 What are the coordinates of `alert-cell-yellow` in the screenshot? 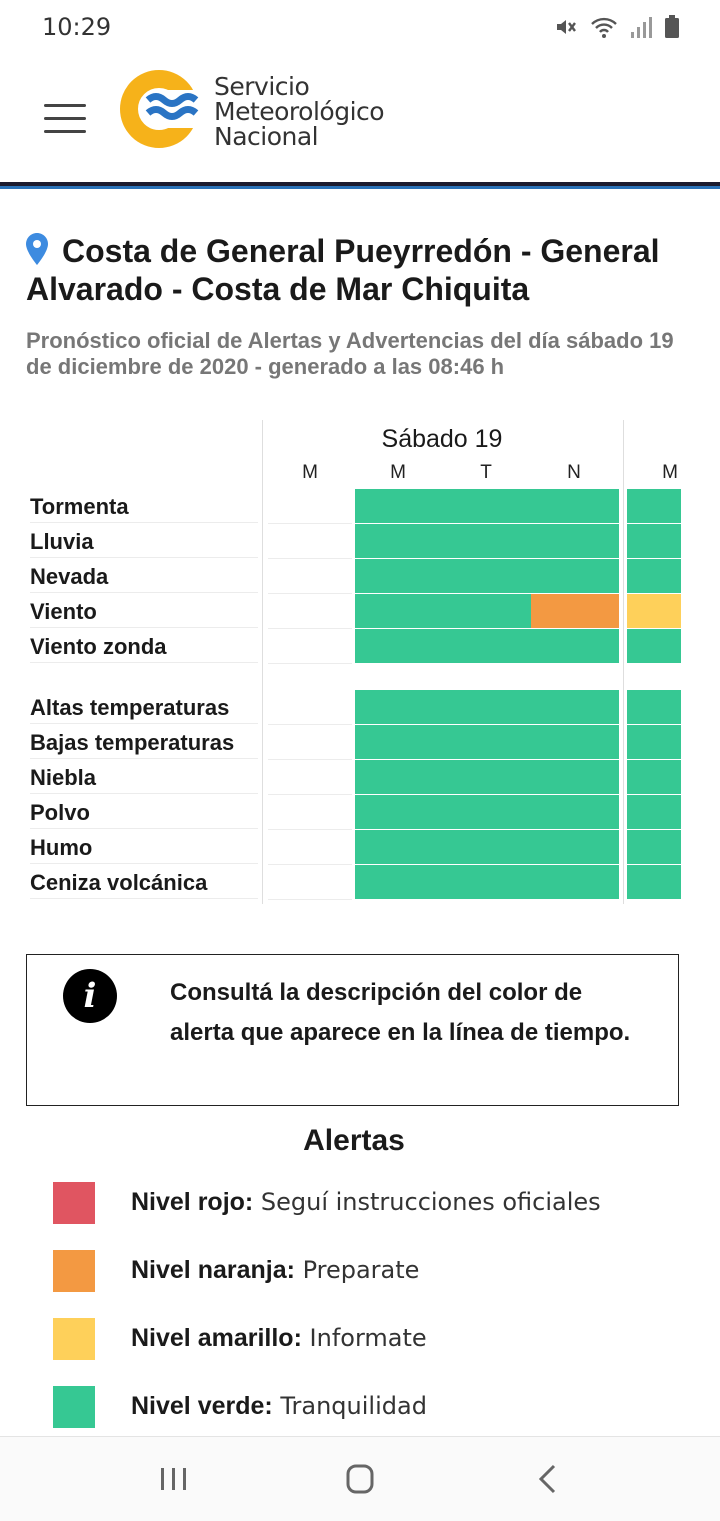 It's located at (654, 611).